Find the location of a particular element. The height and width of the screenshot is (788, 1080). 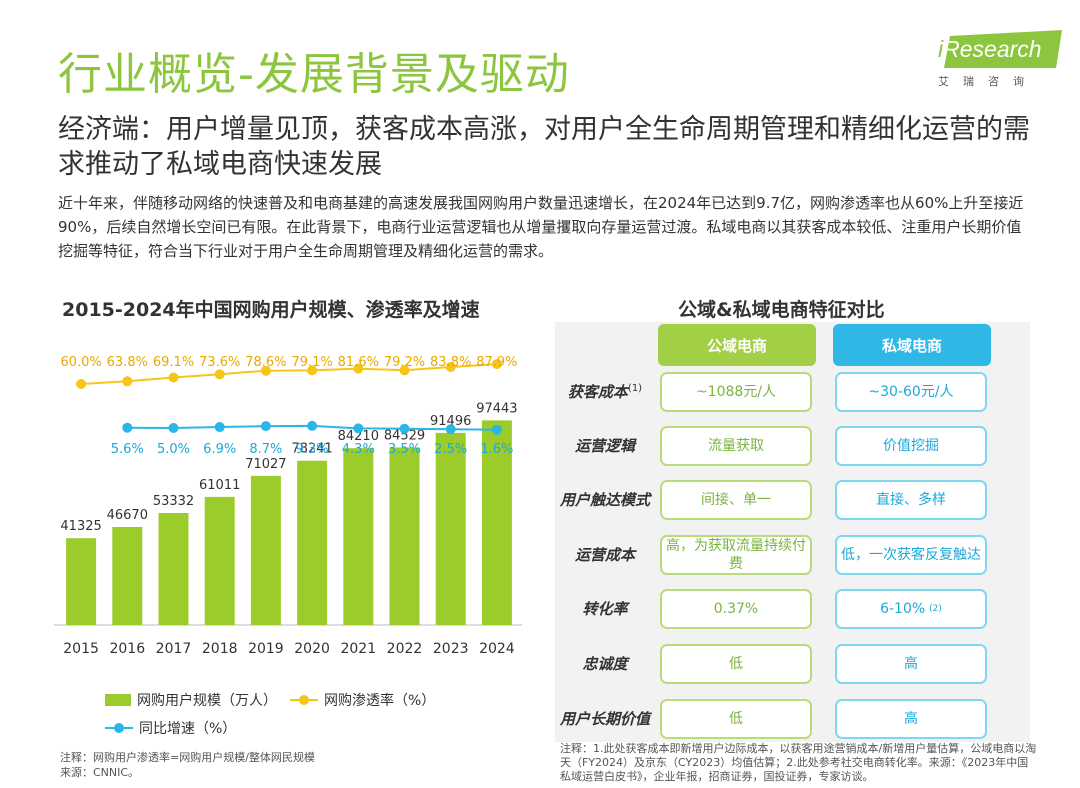

penetration-label: 63.8% is located at coordinates (127, 362).